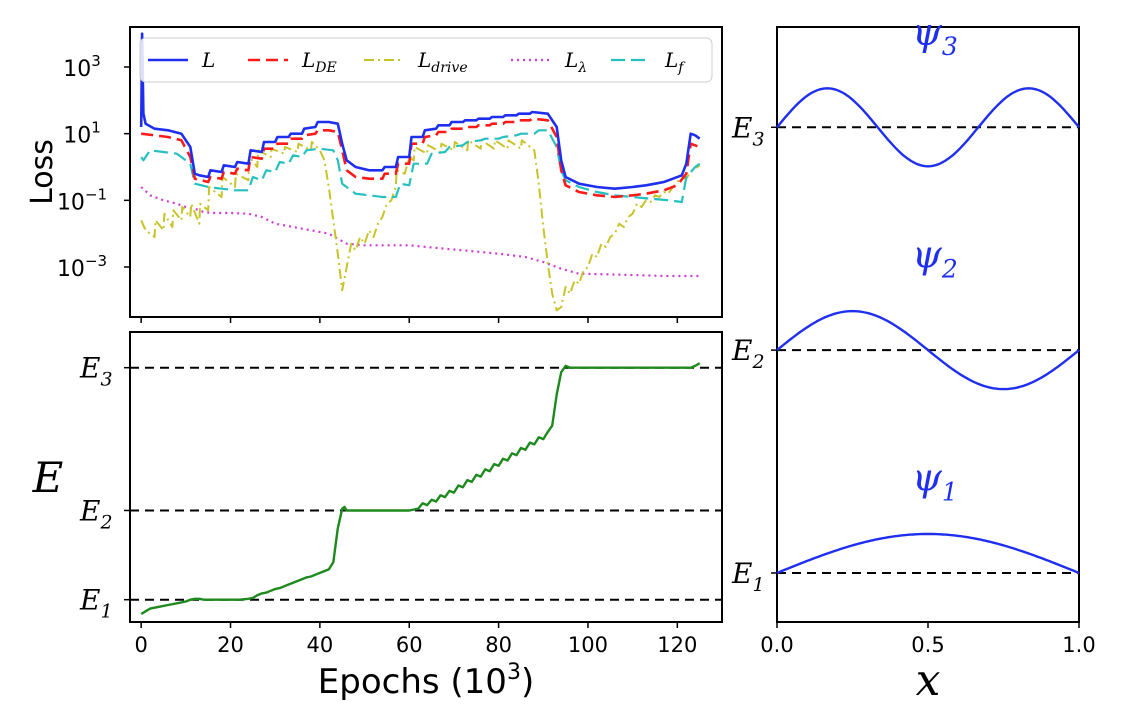 Image resolution: width=1131 pixels, height=715 pixels. I want to click on psi-label: ψ1, so click(935, 481).